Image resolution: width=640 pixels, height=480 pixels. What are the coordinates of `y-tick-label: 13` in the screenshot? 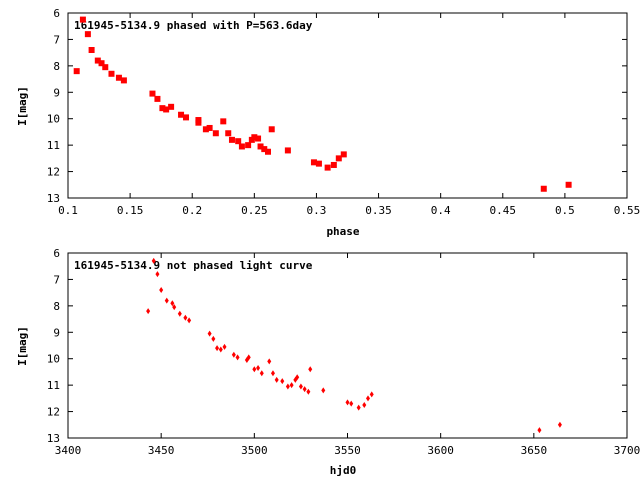 It's located at (53, 198).